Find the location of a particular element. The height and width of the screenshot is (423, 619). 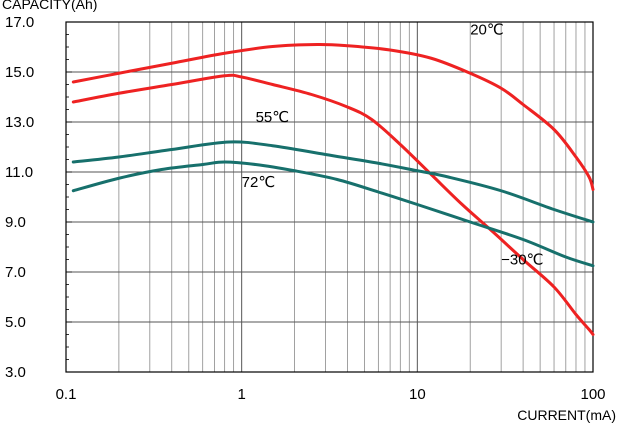

x-tick-labels: 0.1 1 10 100 is located at coordinates (331, 394).